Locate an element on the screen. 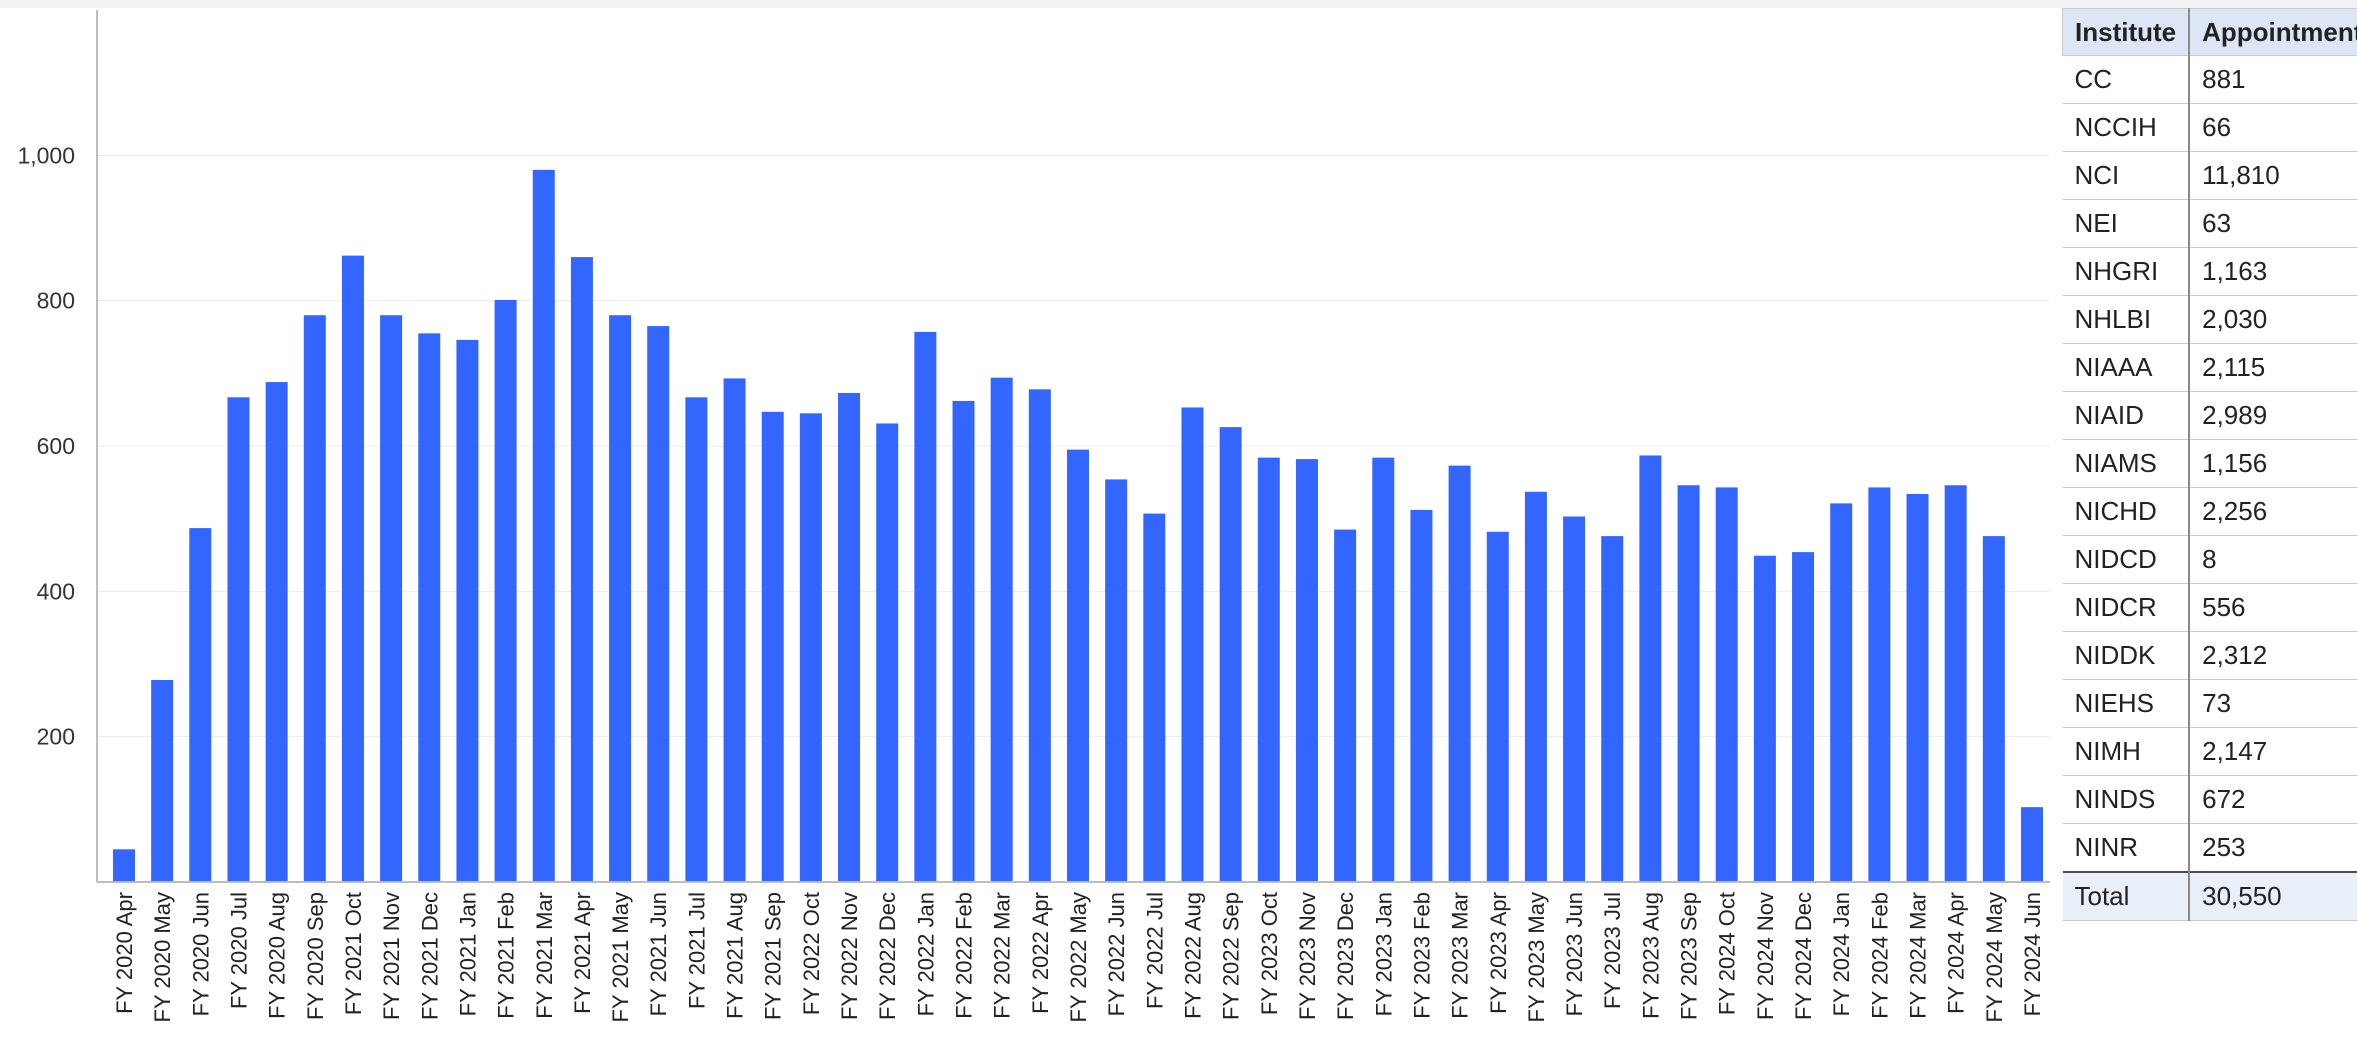 The width and height of the screenshot is (2357, 1043). x-tick-label: FY 2022 May is located at coordinates (1078, 957).